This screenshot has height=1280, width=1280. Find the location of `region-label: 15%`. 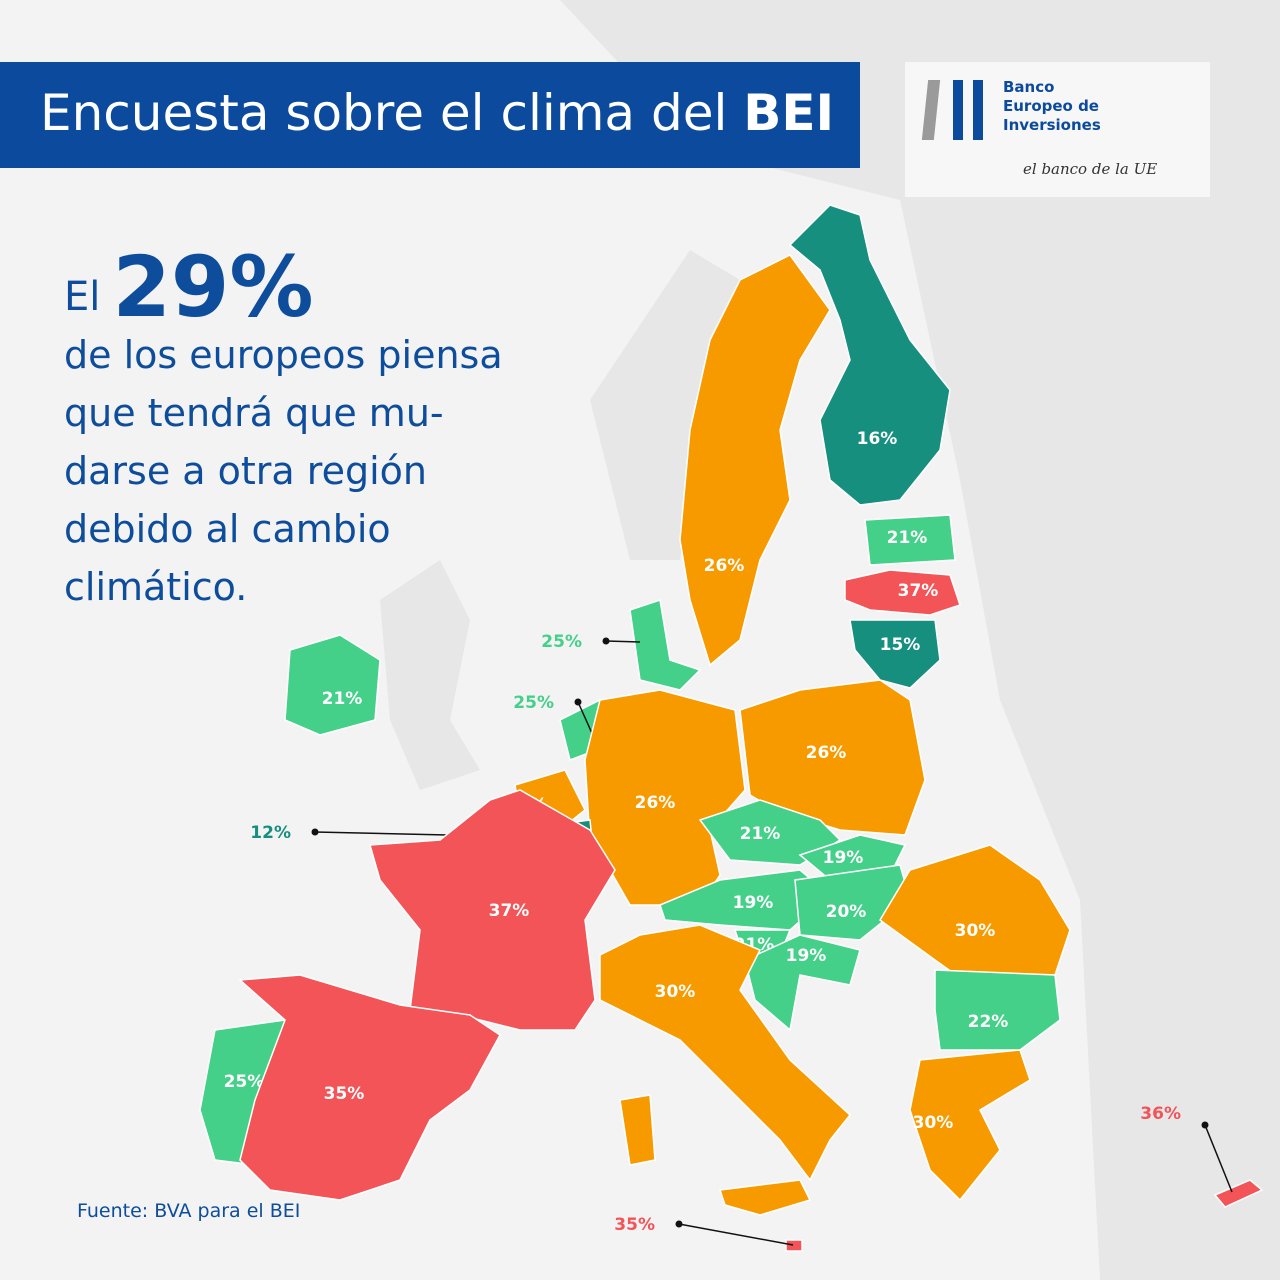

region-label: 15% is located at coordinates (900, 645).